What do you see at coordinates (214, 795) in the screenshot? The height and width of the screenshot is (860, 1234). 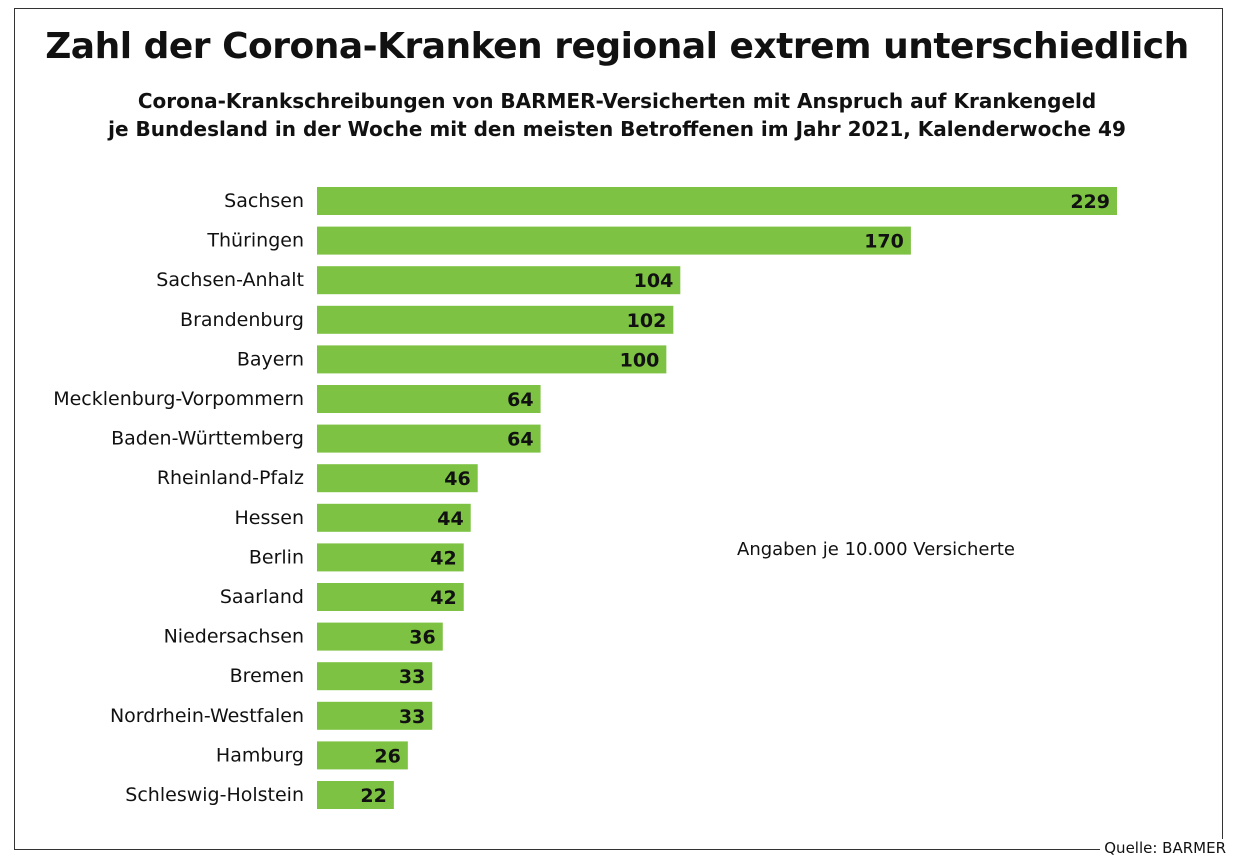 I see `category-label: Schleswig-Holstein` at bounding box center [214, 795].